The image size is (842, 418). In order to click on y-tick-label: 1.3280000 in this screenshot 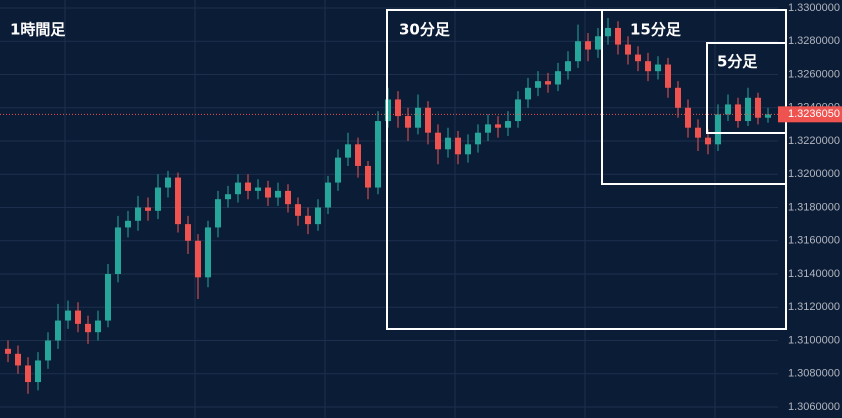, I will do `click(814, 41)`.